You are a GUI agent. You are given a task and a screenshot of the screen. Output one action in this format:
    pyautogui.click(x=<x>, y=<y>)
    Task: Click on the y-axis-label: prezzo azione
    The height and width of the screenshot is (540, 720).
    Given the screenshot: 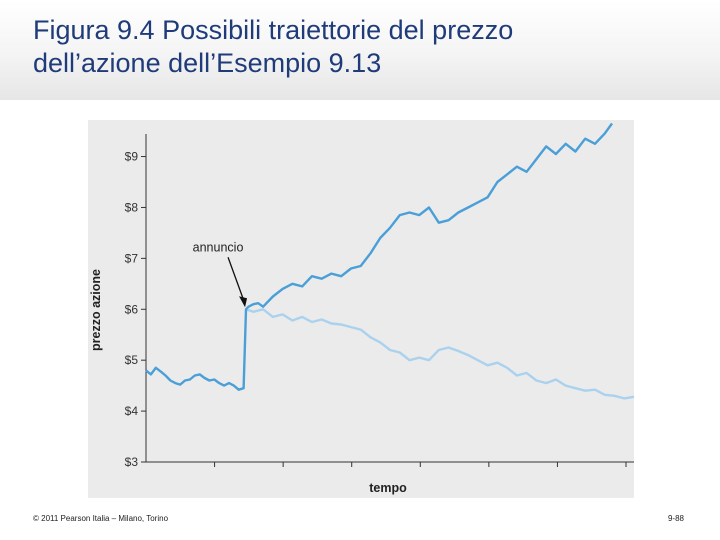 What is the action you would take?
    pyautogui.click(x=96, y=310)
    